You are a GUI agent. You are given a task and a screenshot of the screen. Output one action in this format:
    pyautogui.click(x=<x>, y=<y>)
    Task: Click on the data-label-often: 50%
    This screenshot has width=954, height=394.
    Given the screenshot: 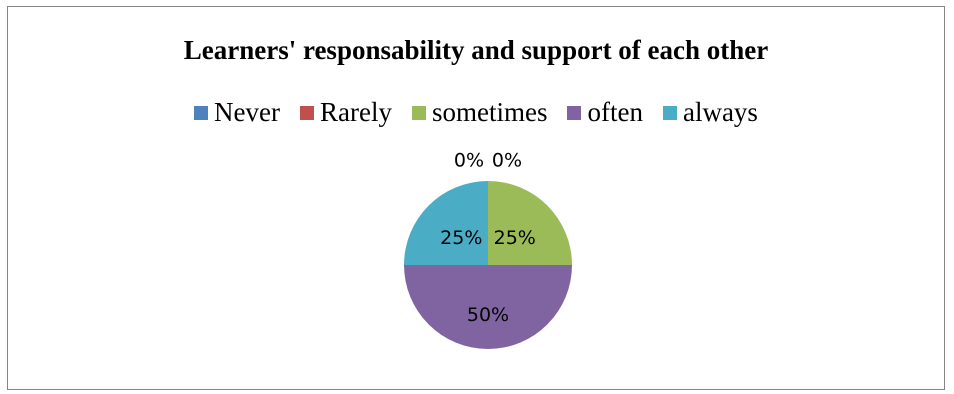 What is the action you would take?
    pyautogui.click(x=488, y=315)
    